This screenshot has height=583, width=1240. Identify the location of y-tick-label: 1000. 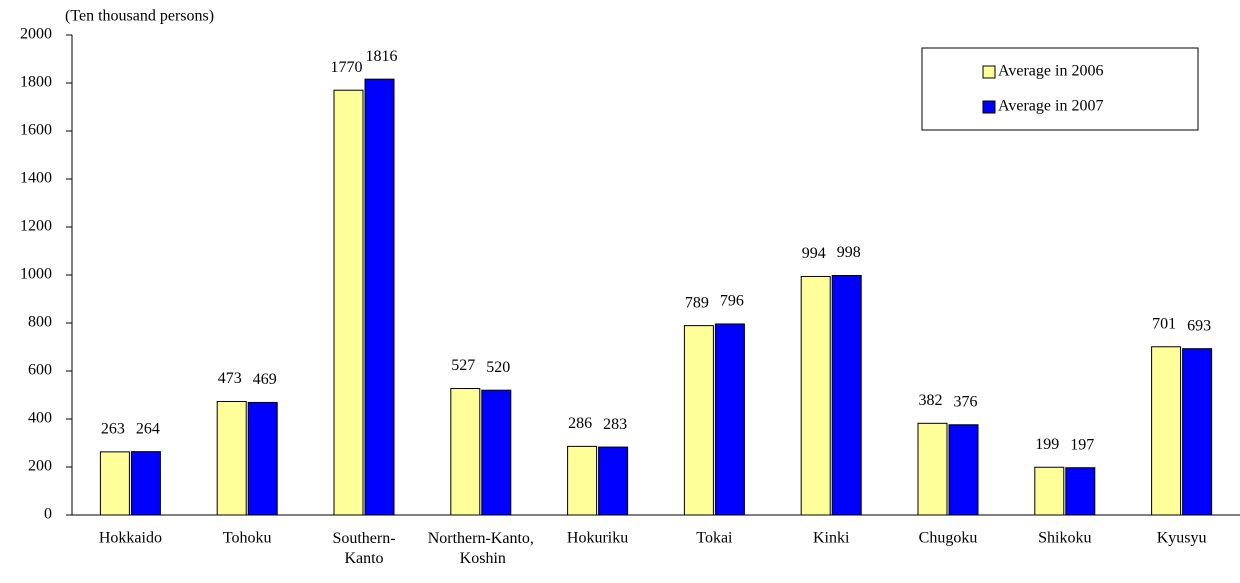
(36, 274).